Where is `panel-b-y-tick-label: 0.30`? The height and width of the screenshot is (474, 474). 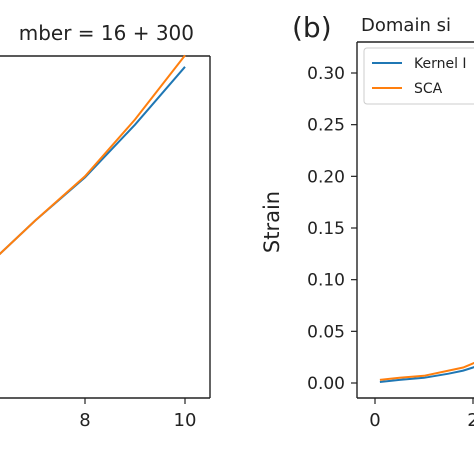
panel-b-y-tick-label: 0.30 is located at coordinates (326, 74).